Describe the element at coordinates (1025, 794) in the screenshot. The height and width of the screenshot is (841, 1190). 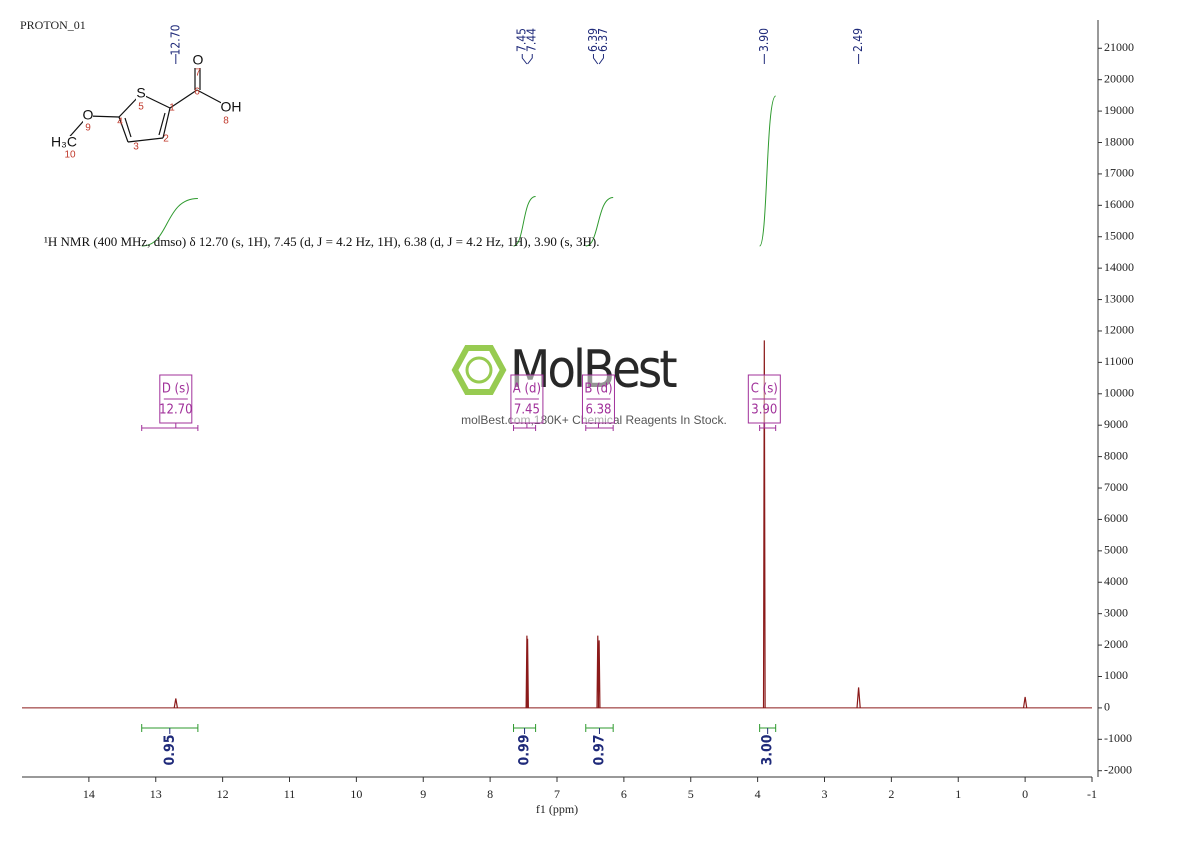
I see `x-tick-label: 0` at that location.